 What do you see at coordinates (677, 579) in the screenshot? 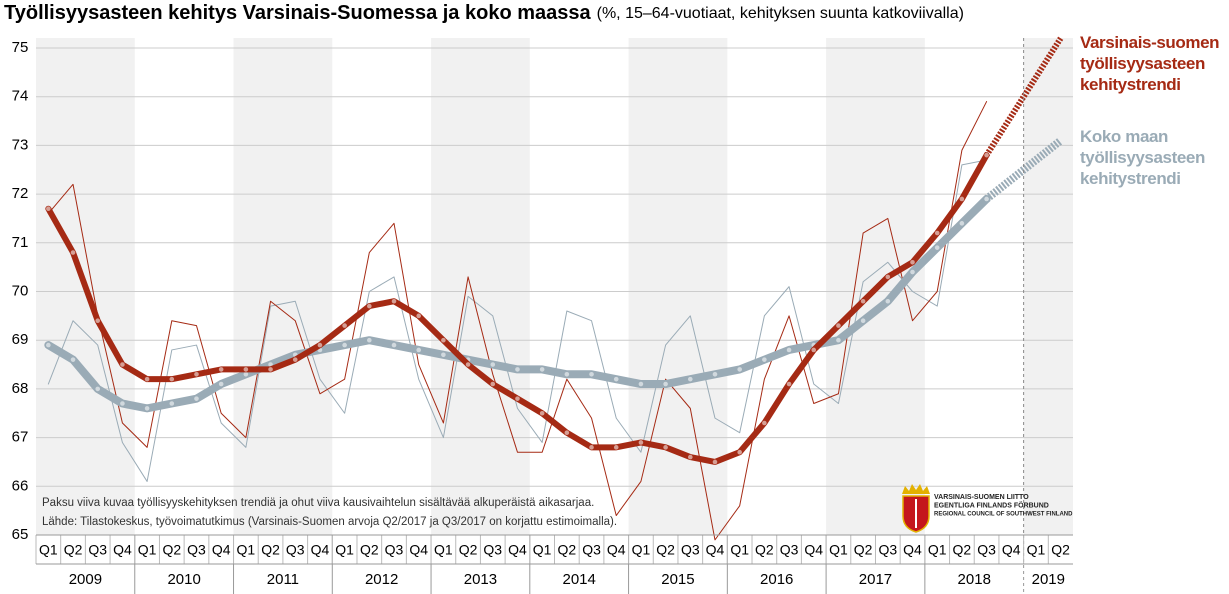
I see `year-label: 2015` at bounding box center [677, 579].